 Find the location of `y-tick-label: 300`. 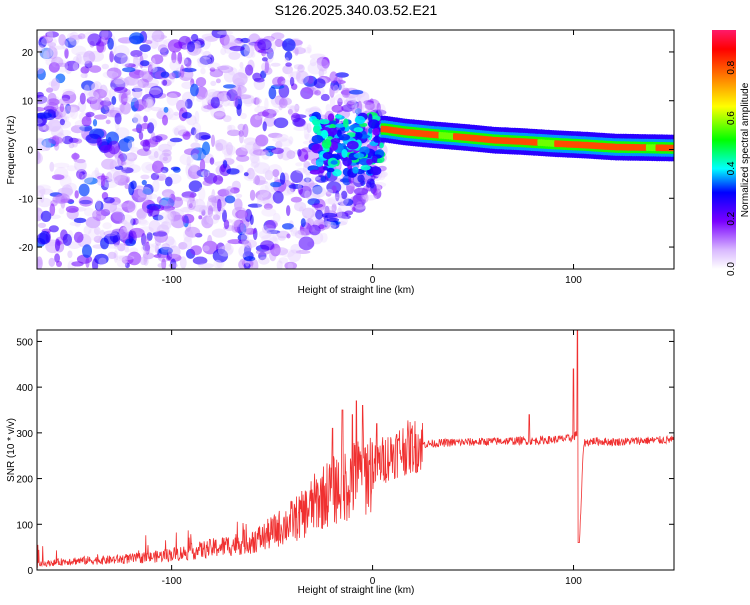

y-tick-label: 300 is located at coordinates (24, 434).